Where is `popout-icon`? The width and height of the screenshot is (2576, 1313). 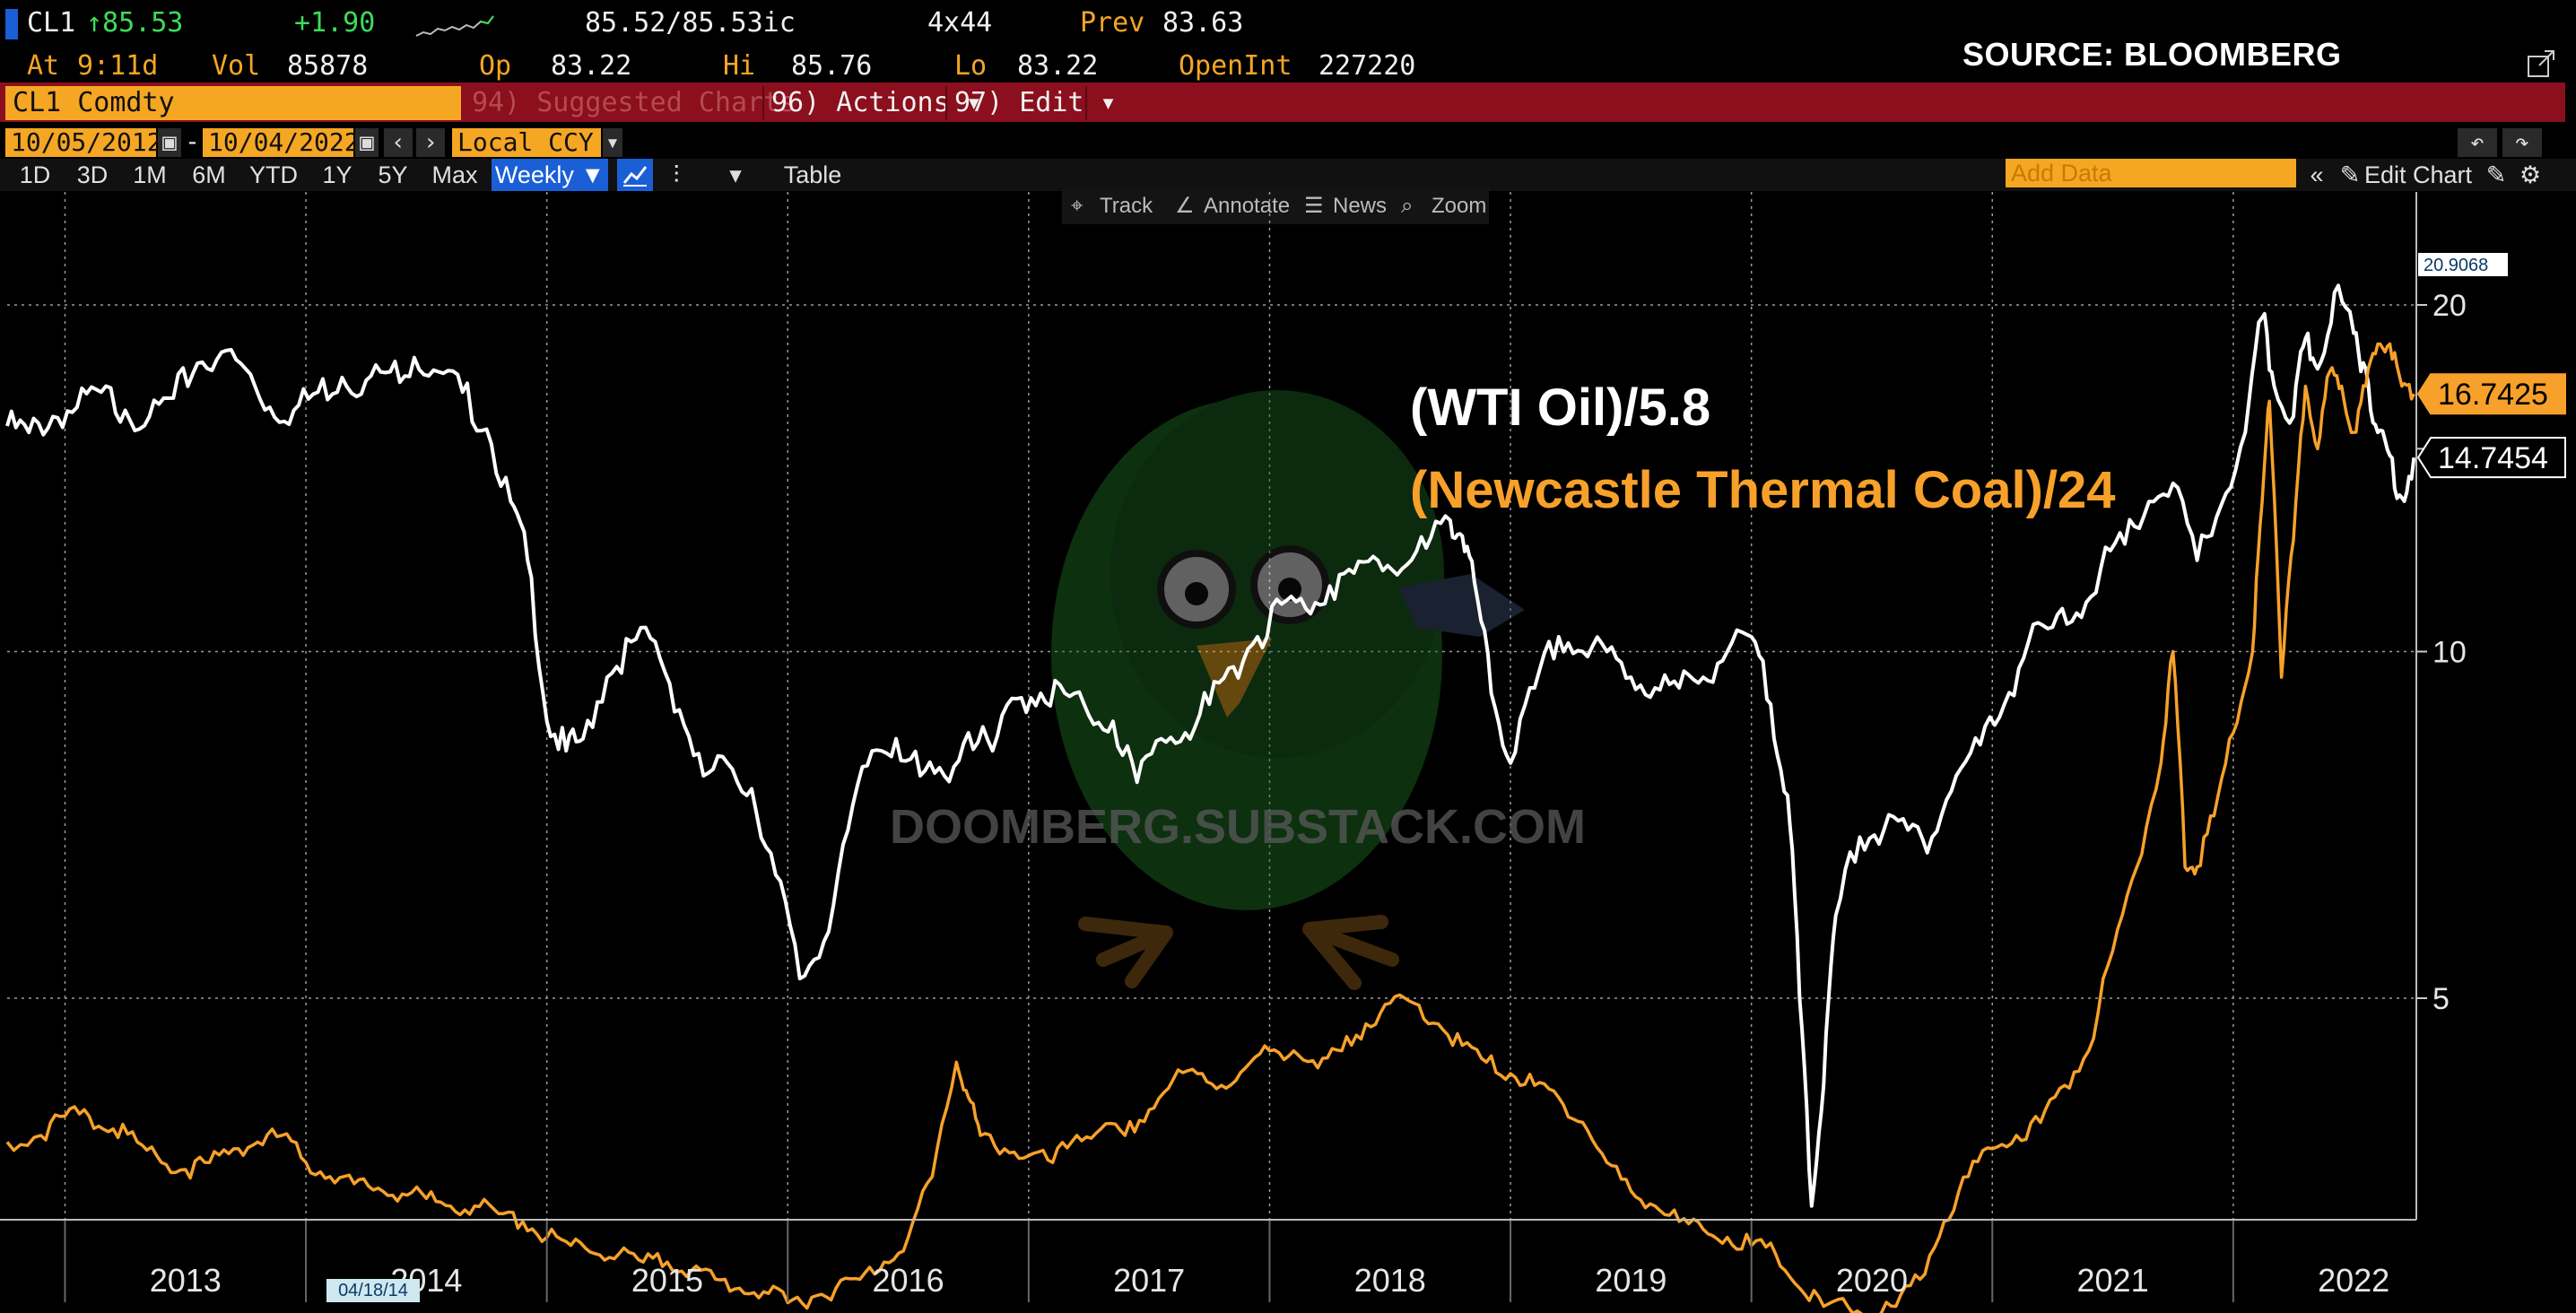
popout-icon is located at coordinates (2541, 64).